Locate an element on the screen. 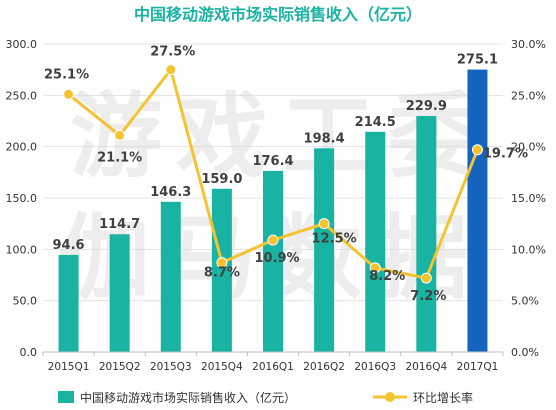 Image resolution: width=556 pixels, height=410 pixels. y-right-tick-label: 25.0% is located at coordinates (528, 95).